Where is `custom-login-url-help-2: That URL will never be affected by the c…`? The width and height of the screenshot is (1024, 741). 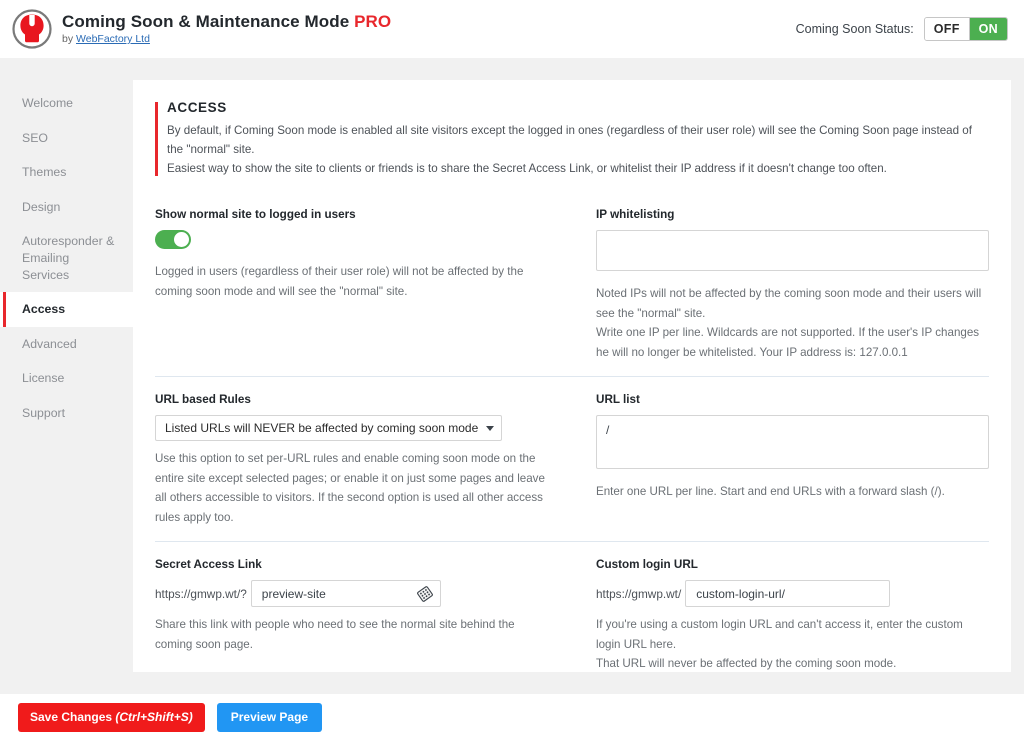
custom-login-url-help-2: That URL will never be affected by the c… is located at coordinates (746, 664).